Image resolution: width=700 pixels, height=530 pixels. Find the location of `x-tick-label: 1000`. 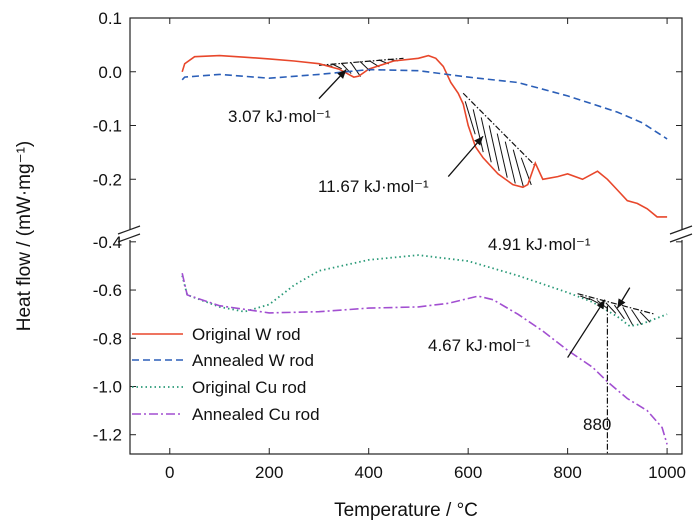

x-tick-label: 1000 is located at coordinates (667, 472).